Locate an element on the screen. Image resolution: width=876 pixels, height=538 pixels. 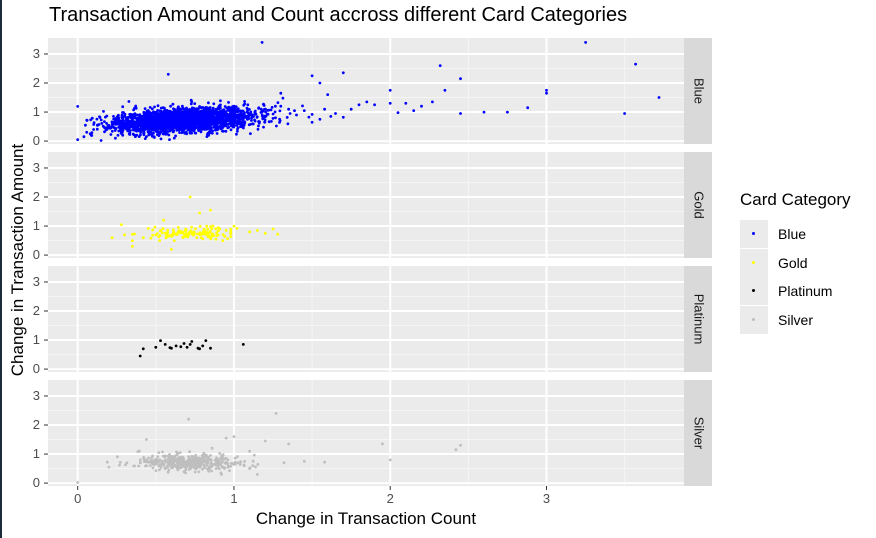
x-tick-label: 3 is located at coordinates (546, 498).